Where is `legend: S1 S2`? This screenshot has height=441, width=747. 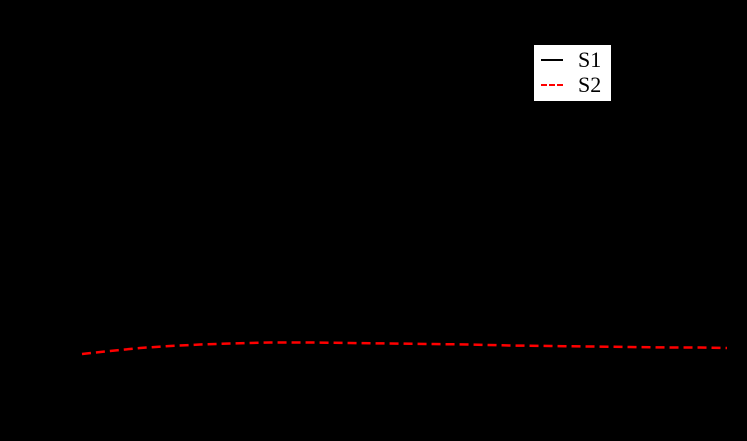
legend: S1 S2 is located at coordinates (572, 73).